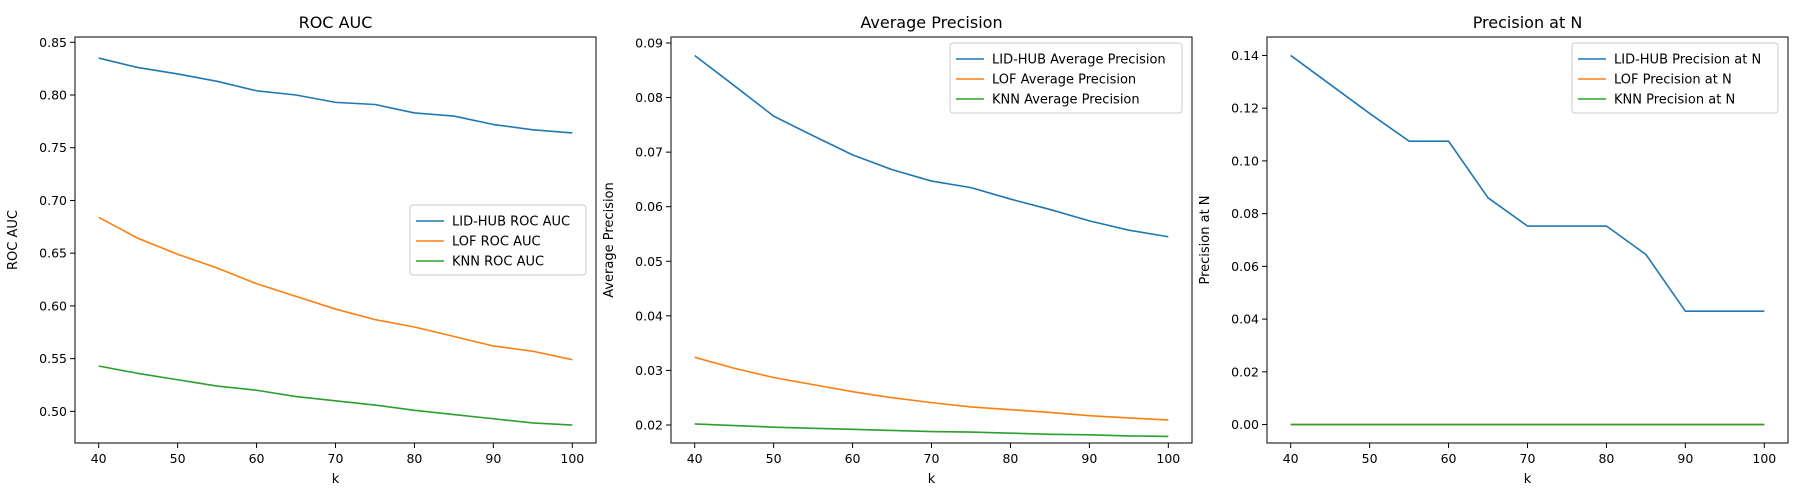 The width and height of the screenshot is (1800, 500). What do you see at coordinates (1245, 424) in the screenshot?
I see `y-tick-label: 0.00` at bounding box center [1245, 424].